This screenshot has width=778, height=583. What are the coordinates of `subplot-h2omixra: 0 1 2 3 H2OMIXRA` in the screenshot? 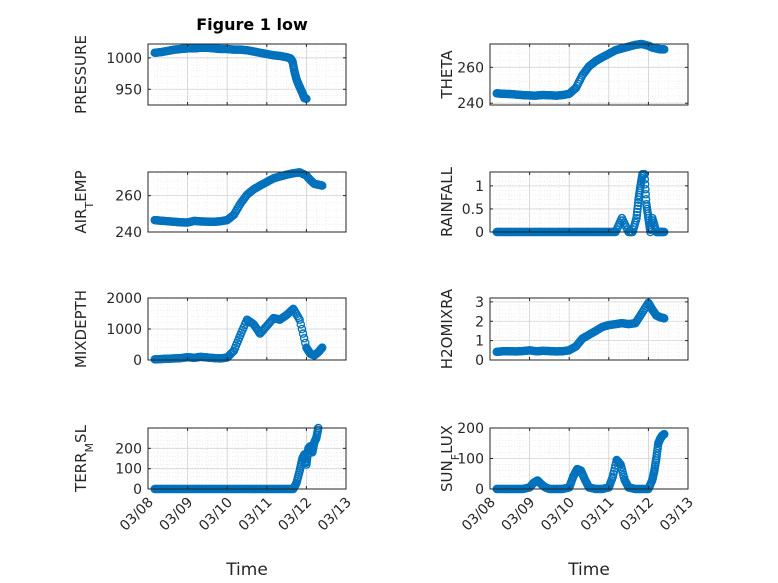 It's located at (563, 328).